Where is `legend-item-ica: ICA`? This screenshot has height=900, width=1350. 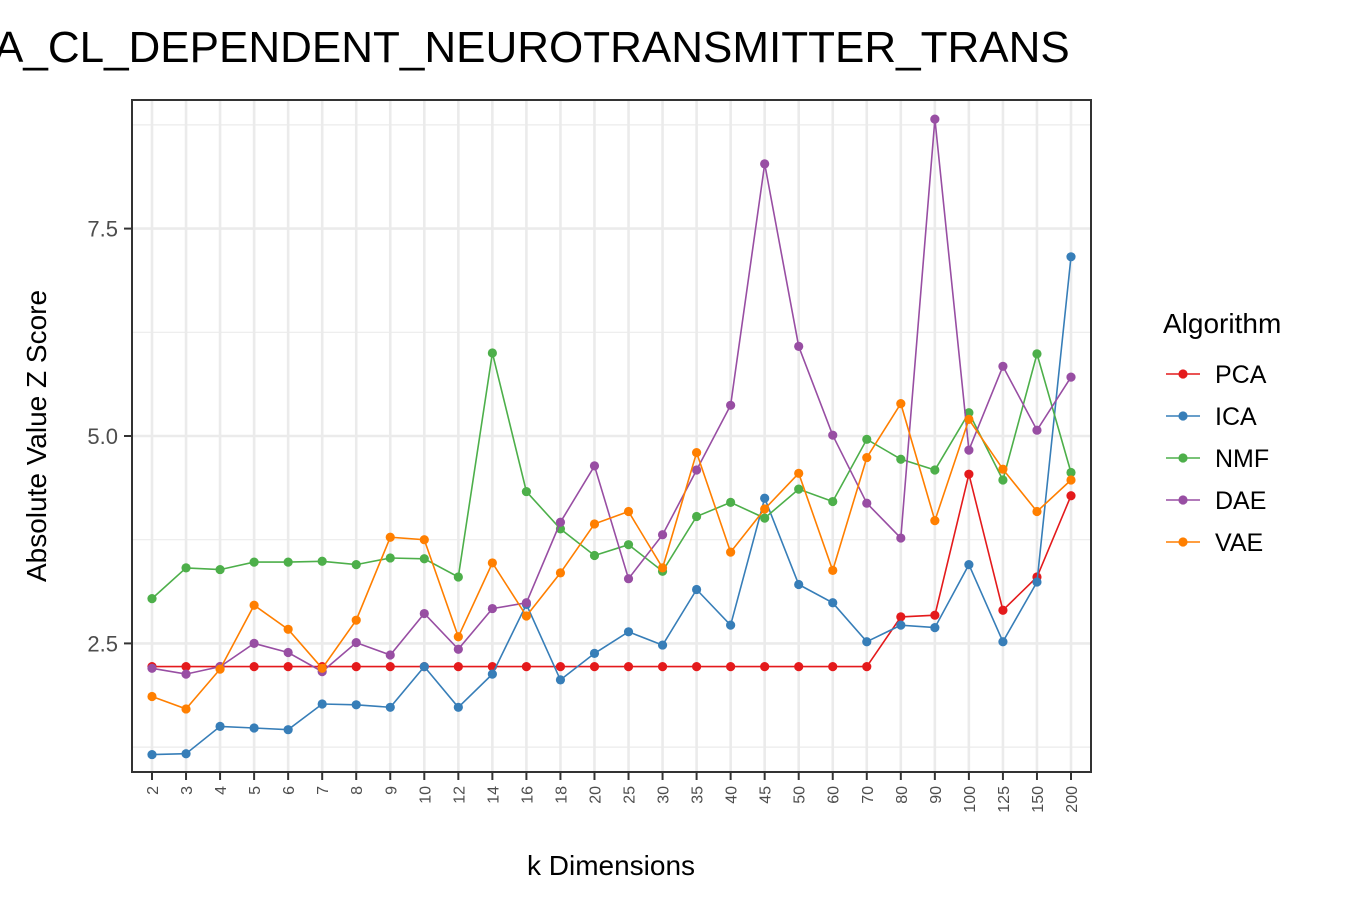 legend-item-ica: ICA is located at coordinates (1211, 417).